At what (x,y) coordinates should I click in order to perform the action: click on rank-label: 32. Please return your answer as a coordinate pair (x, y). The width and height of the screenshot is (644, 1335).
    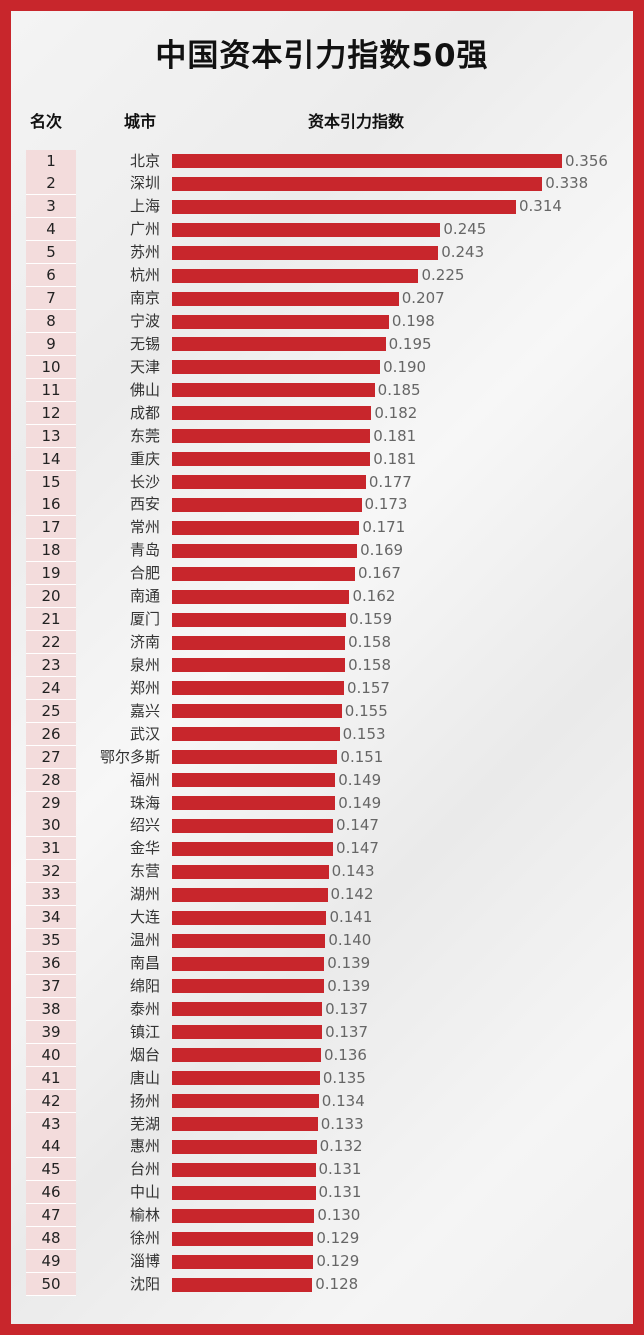
    Looking at the image, I should click on (51, 871).